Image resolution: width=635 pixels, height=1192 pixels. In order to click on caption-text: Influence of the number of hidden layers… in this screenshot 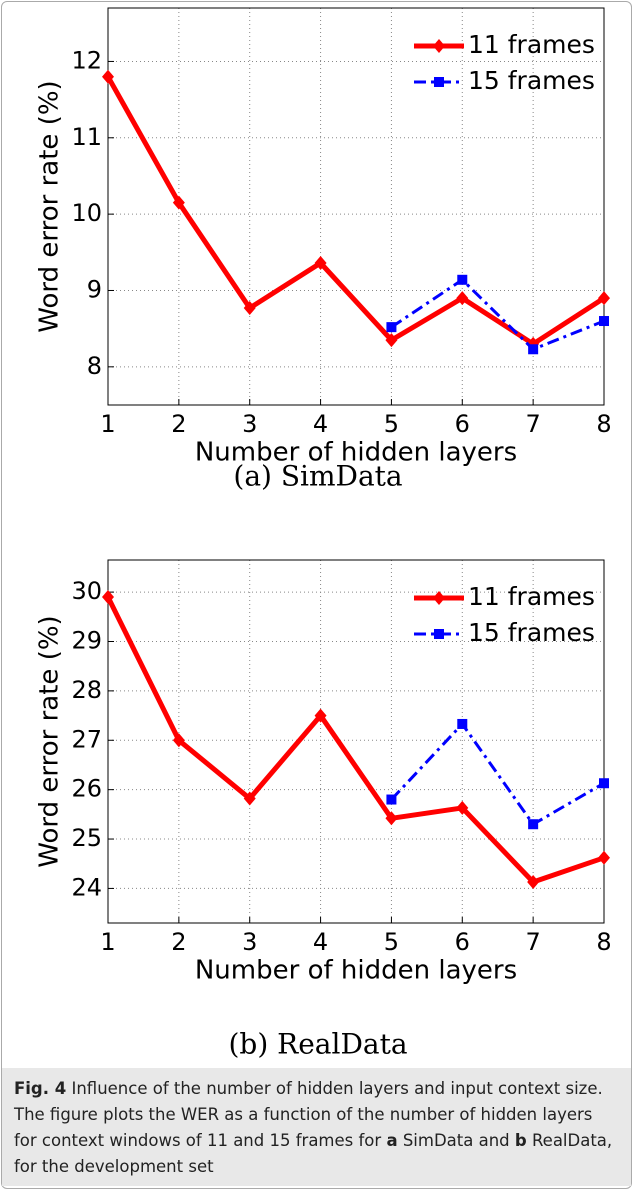, I will do `click(308, 1114)`.